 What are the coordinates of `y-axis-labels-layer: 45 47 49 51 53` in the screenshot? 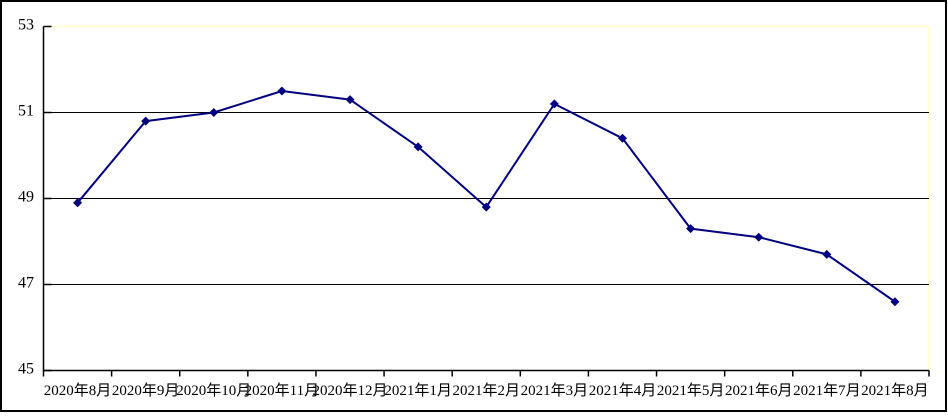 It's located at (26, 197).